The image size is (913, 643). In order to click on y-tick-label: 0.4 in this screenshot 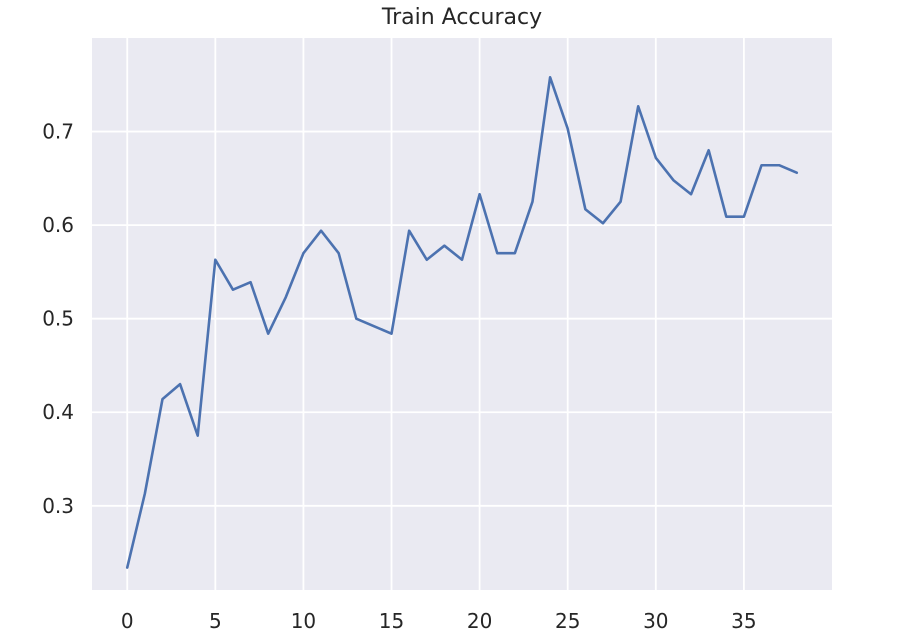, I will do `click(58, 412)`.